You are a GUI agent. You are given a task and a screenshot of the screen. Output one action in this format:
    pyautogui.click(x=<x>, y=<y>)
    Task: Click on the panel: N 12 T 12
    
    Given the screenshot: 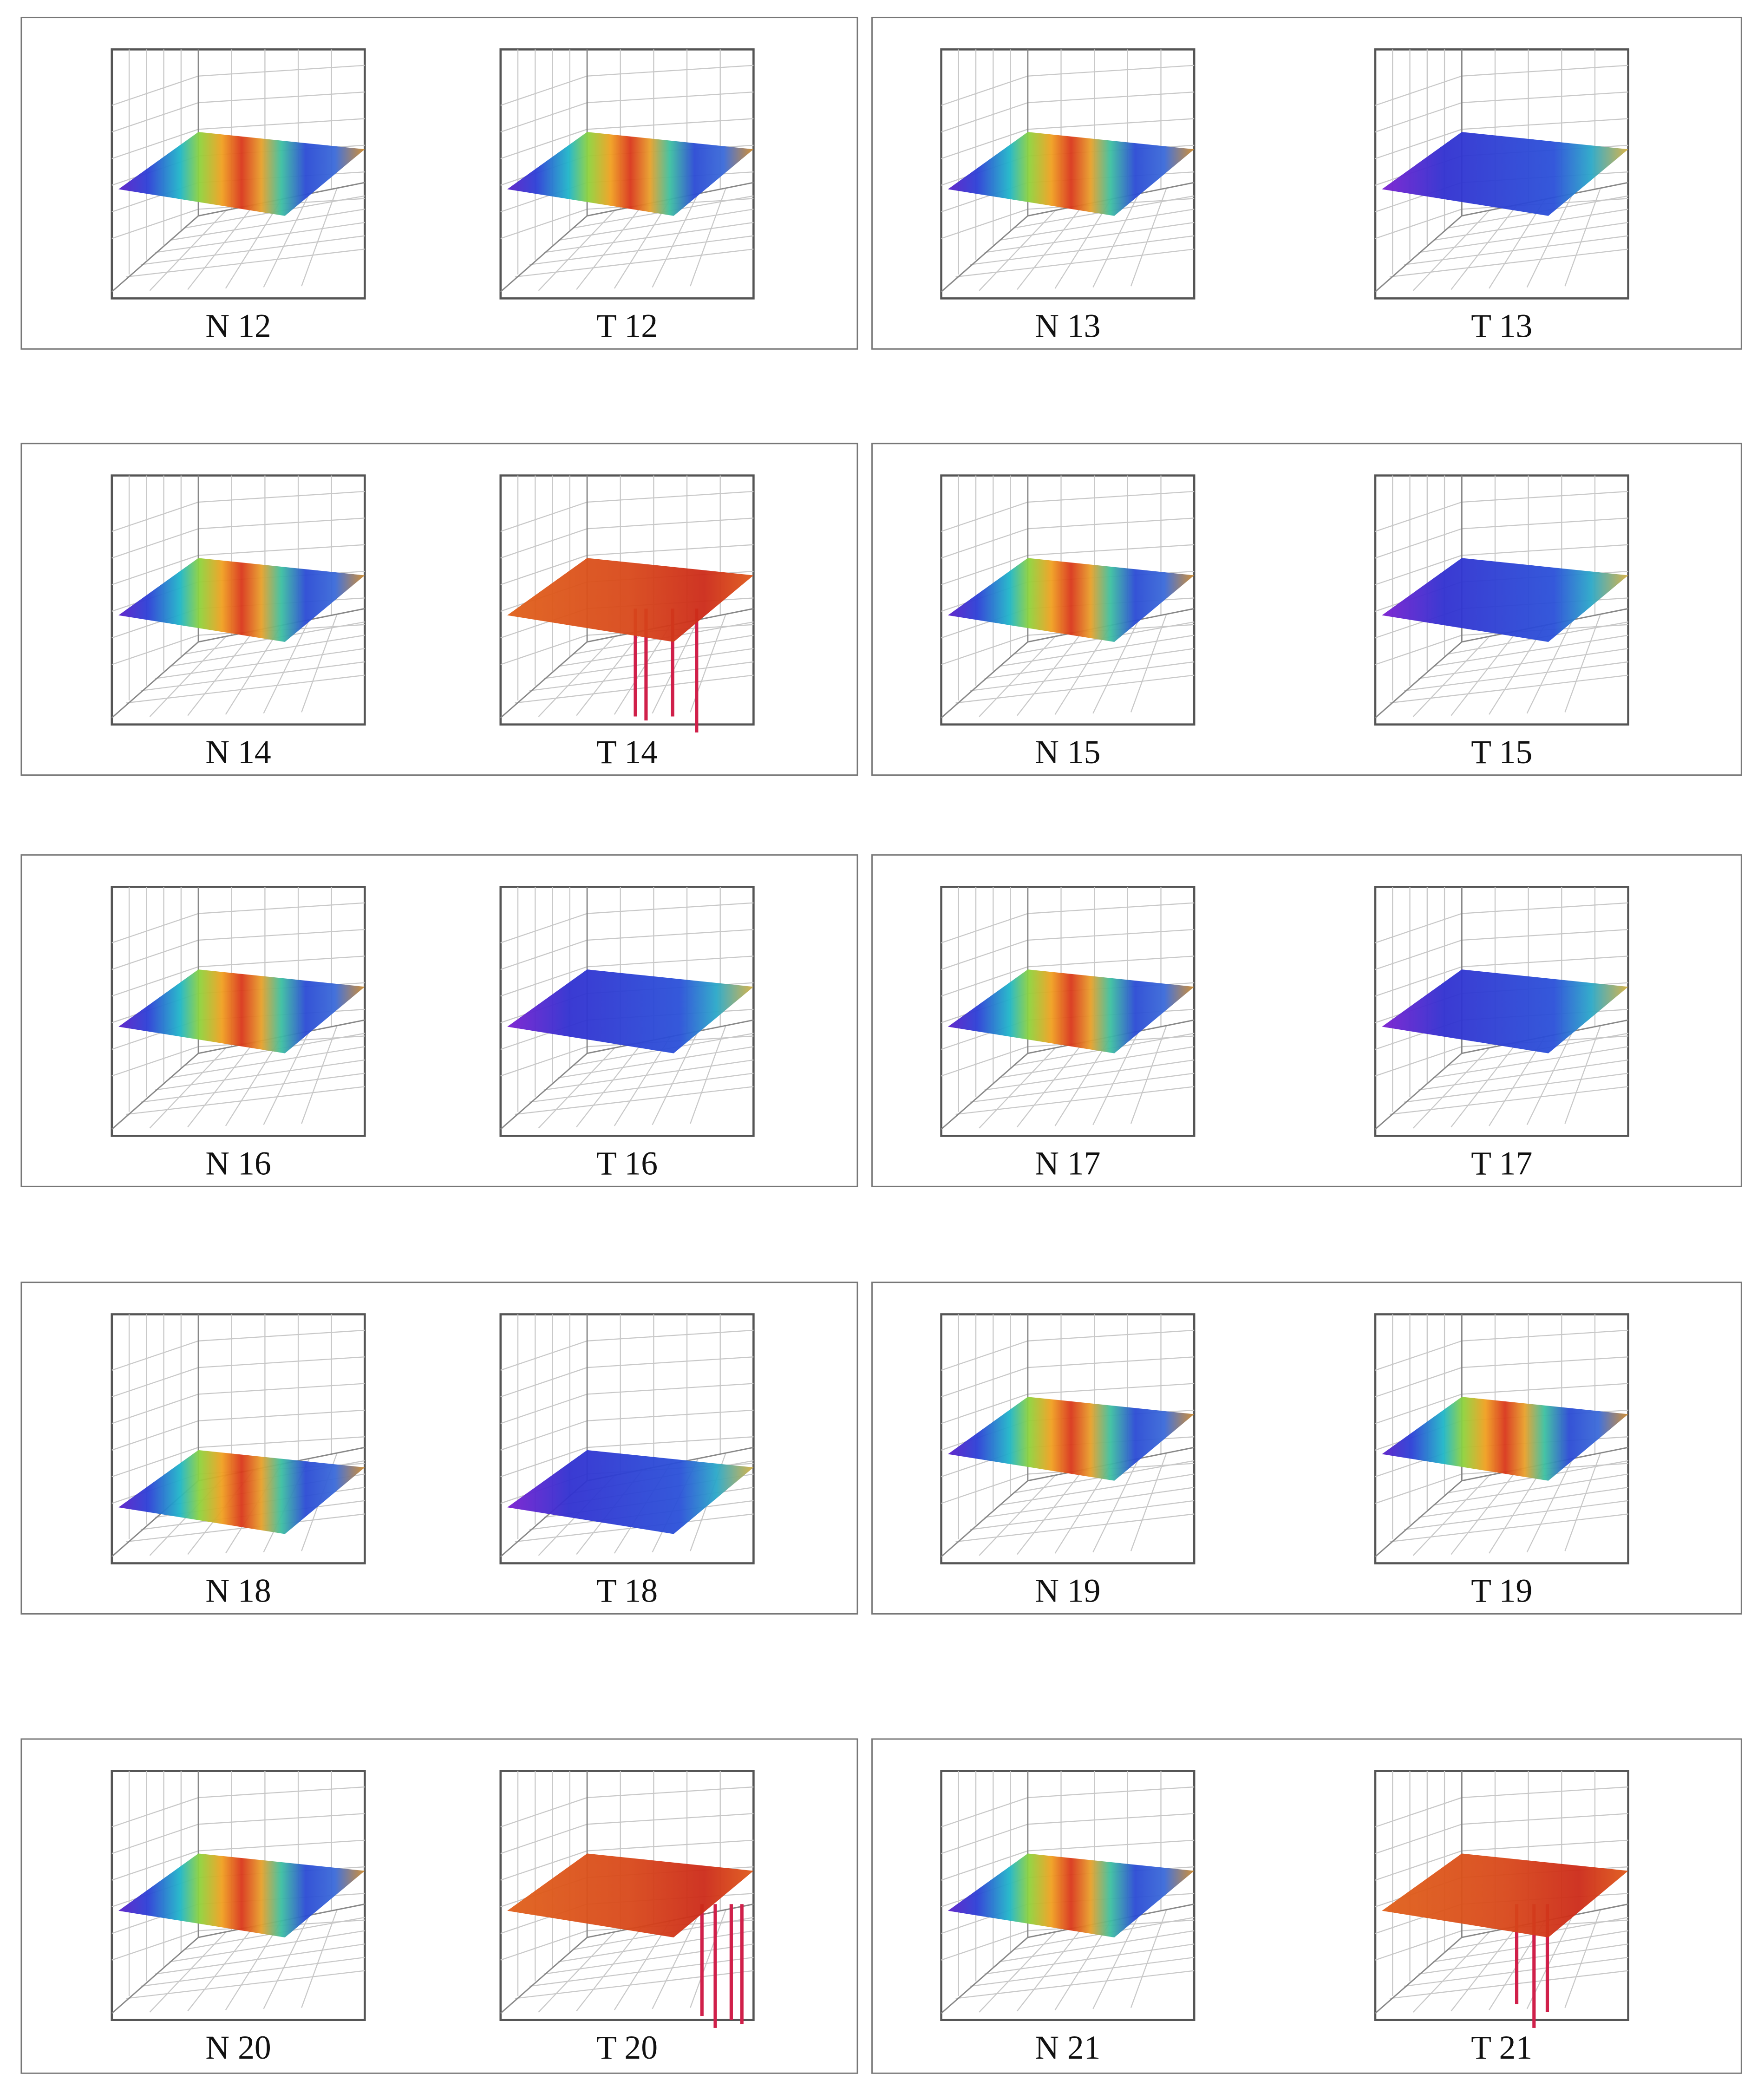 What is the action you would take?
    pyautogui.click(x=439, y=184)
    